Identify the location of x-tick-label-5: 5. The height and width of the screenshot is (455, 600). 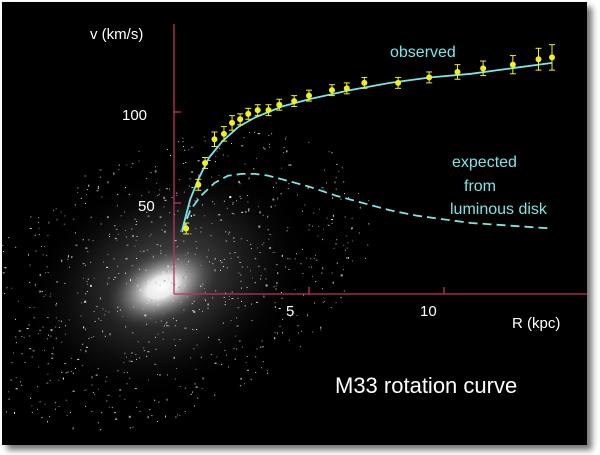
(290, 311).